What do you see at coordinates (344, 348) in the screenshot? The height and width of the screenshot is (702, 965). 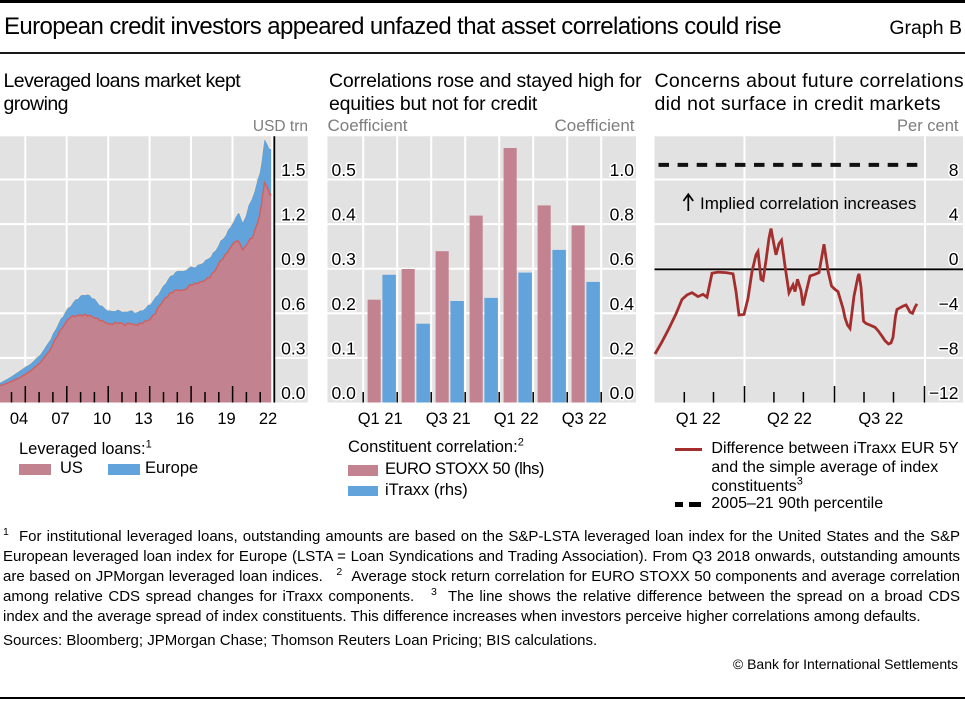 I see `svg-text: 0.1` at bounding box center [344, 348].